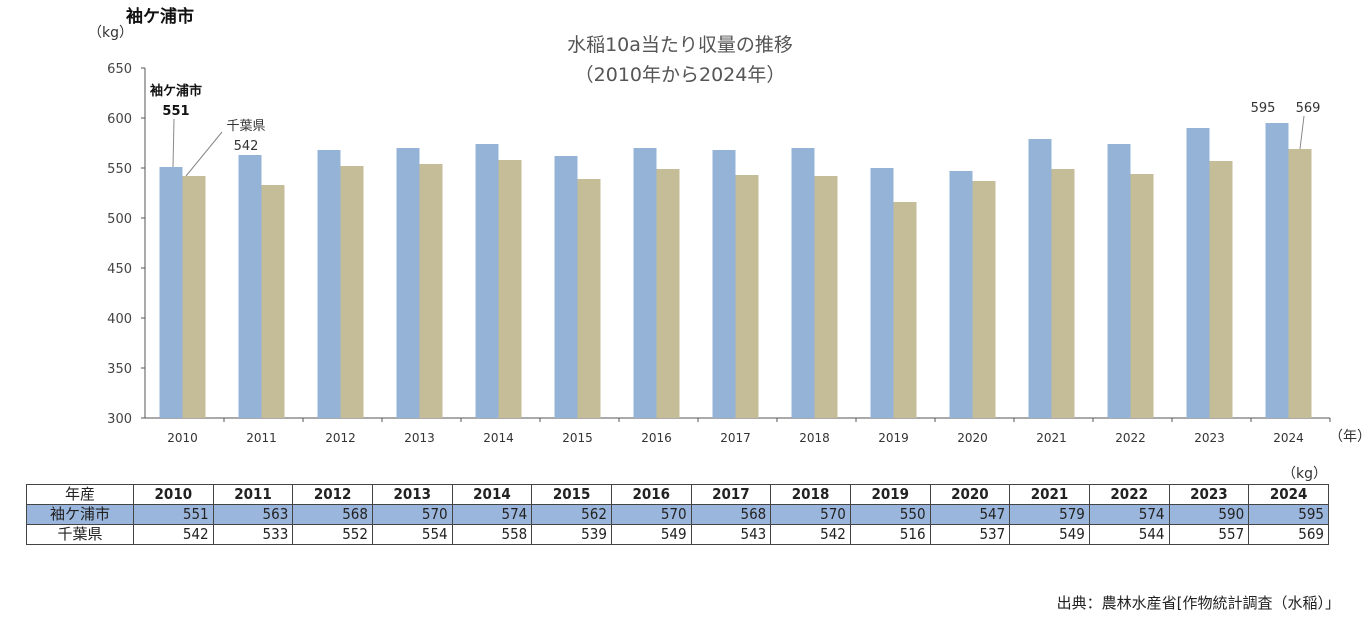  Describe the element at coordinates (810, 494) in the screenshot. I see `table-year-header: 2018` at that location.